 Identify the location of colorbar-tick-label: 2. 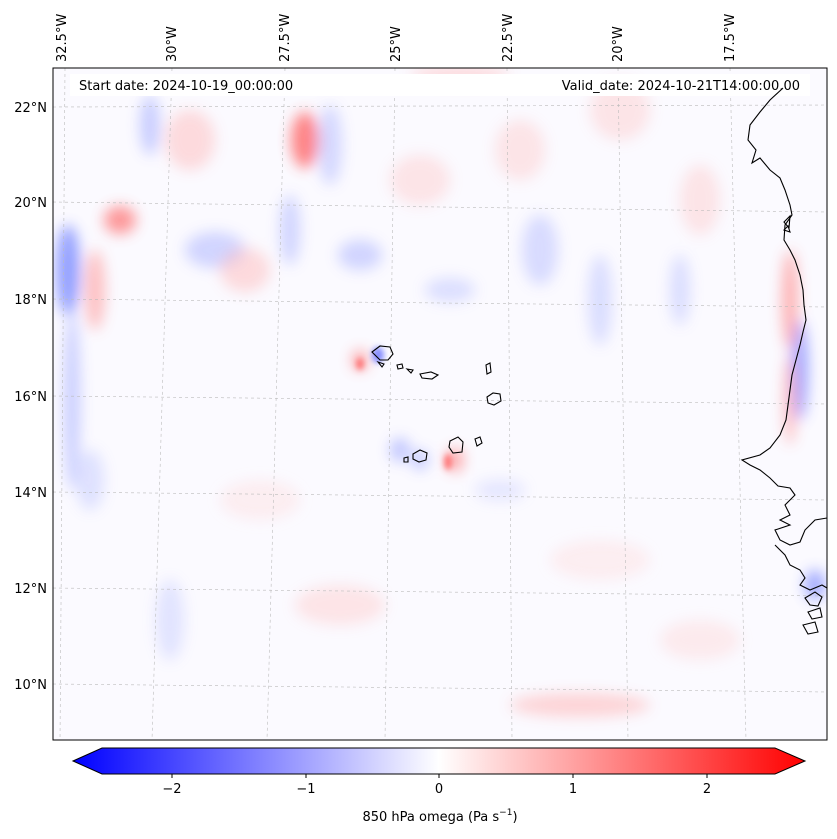
(707, 789).